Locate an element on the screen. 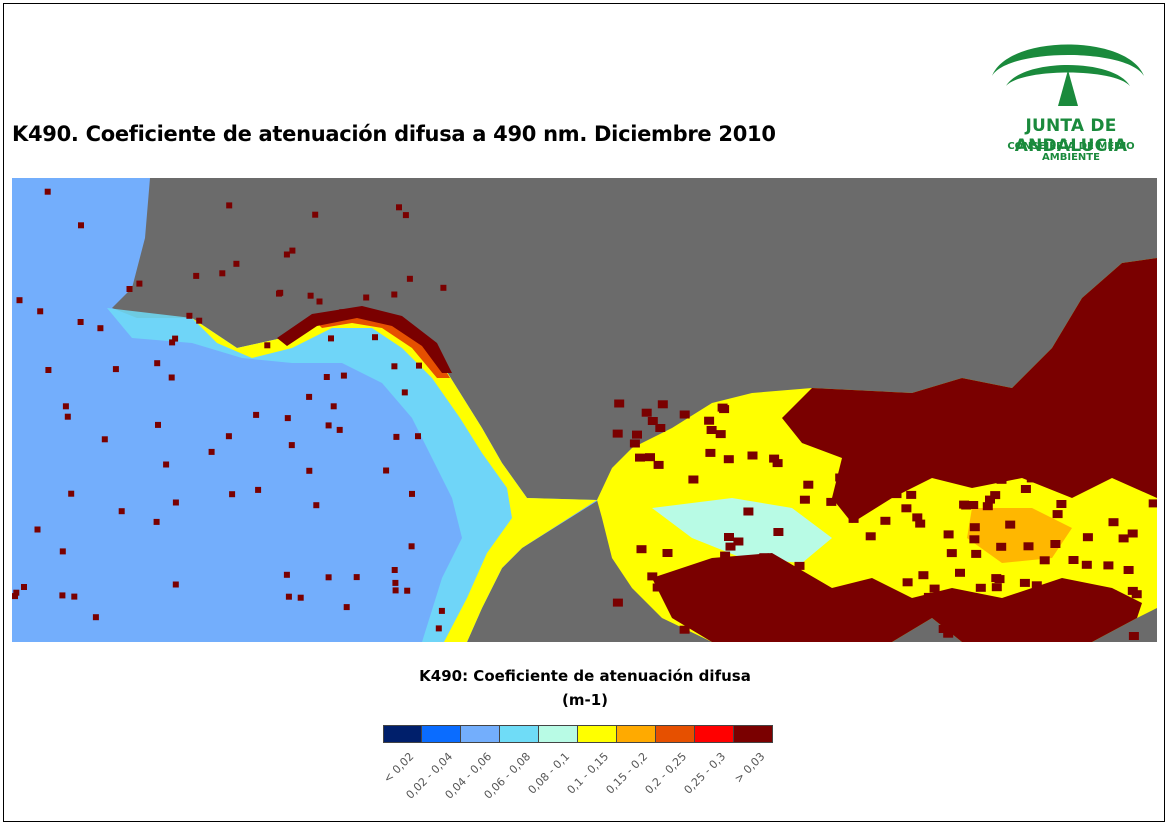 The width and height of the screenshot is (1170, 827). atlantic-high-edge is located at coordinates (364, 339).